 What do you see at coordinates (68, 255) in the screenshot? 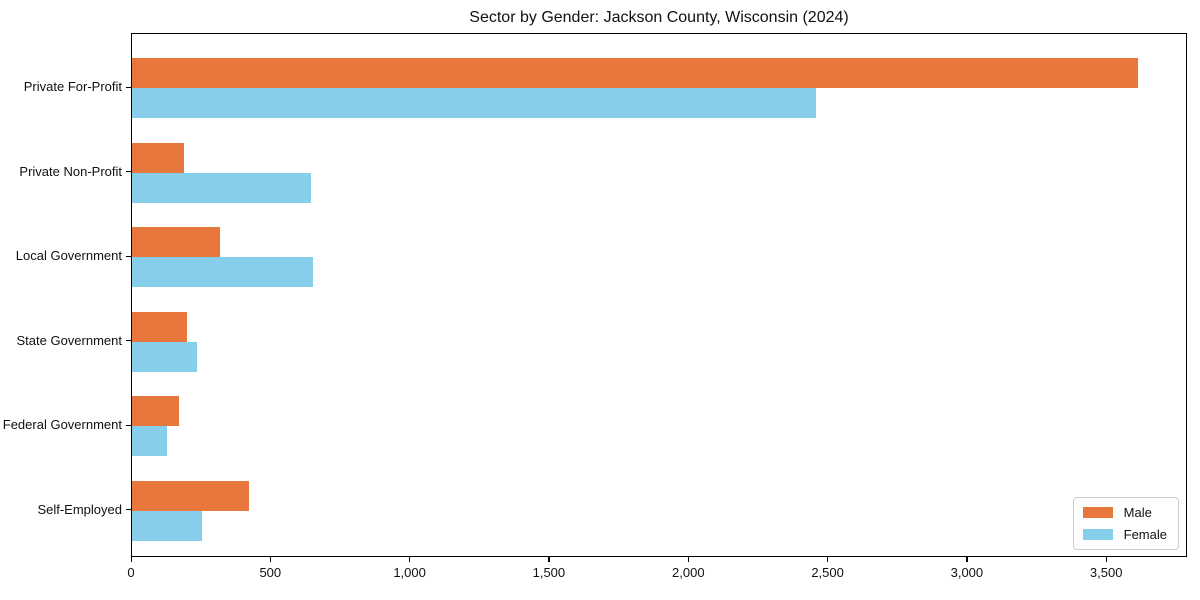
I see `y-tick-label: Local Government` at bounding box center [68, 255].